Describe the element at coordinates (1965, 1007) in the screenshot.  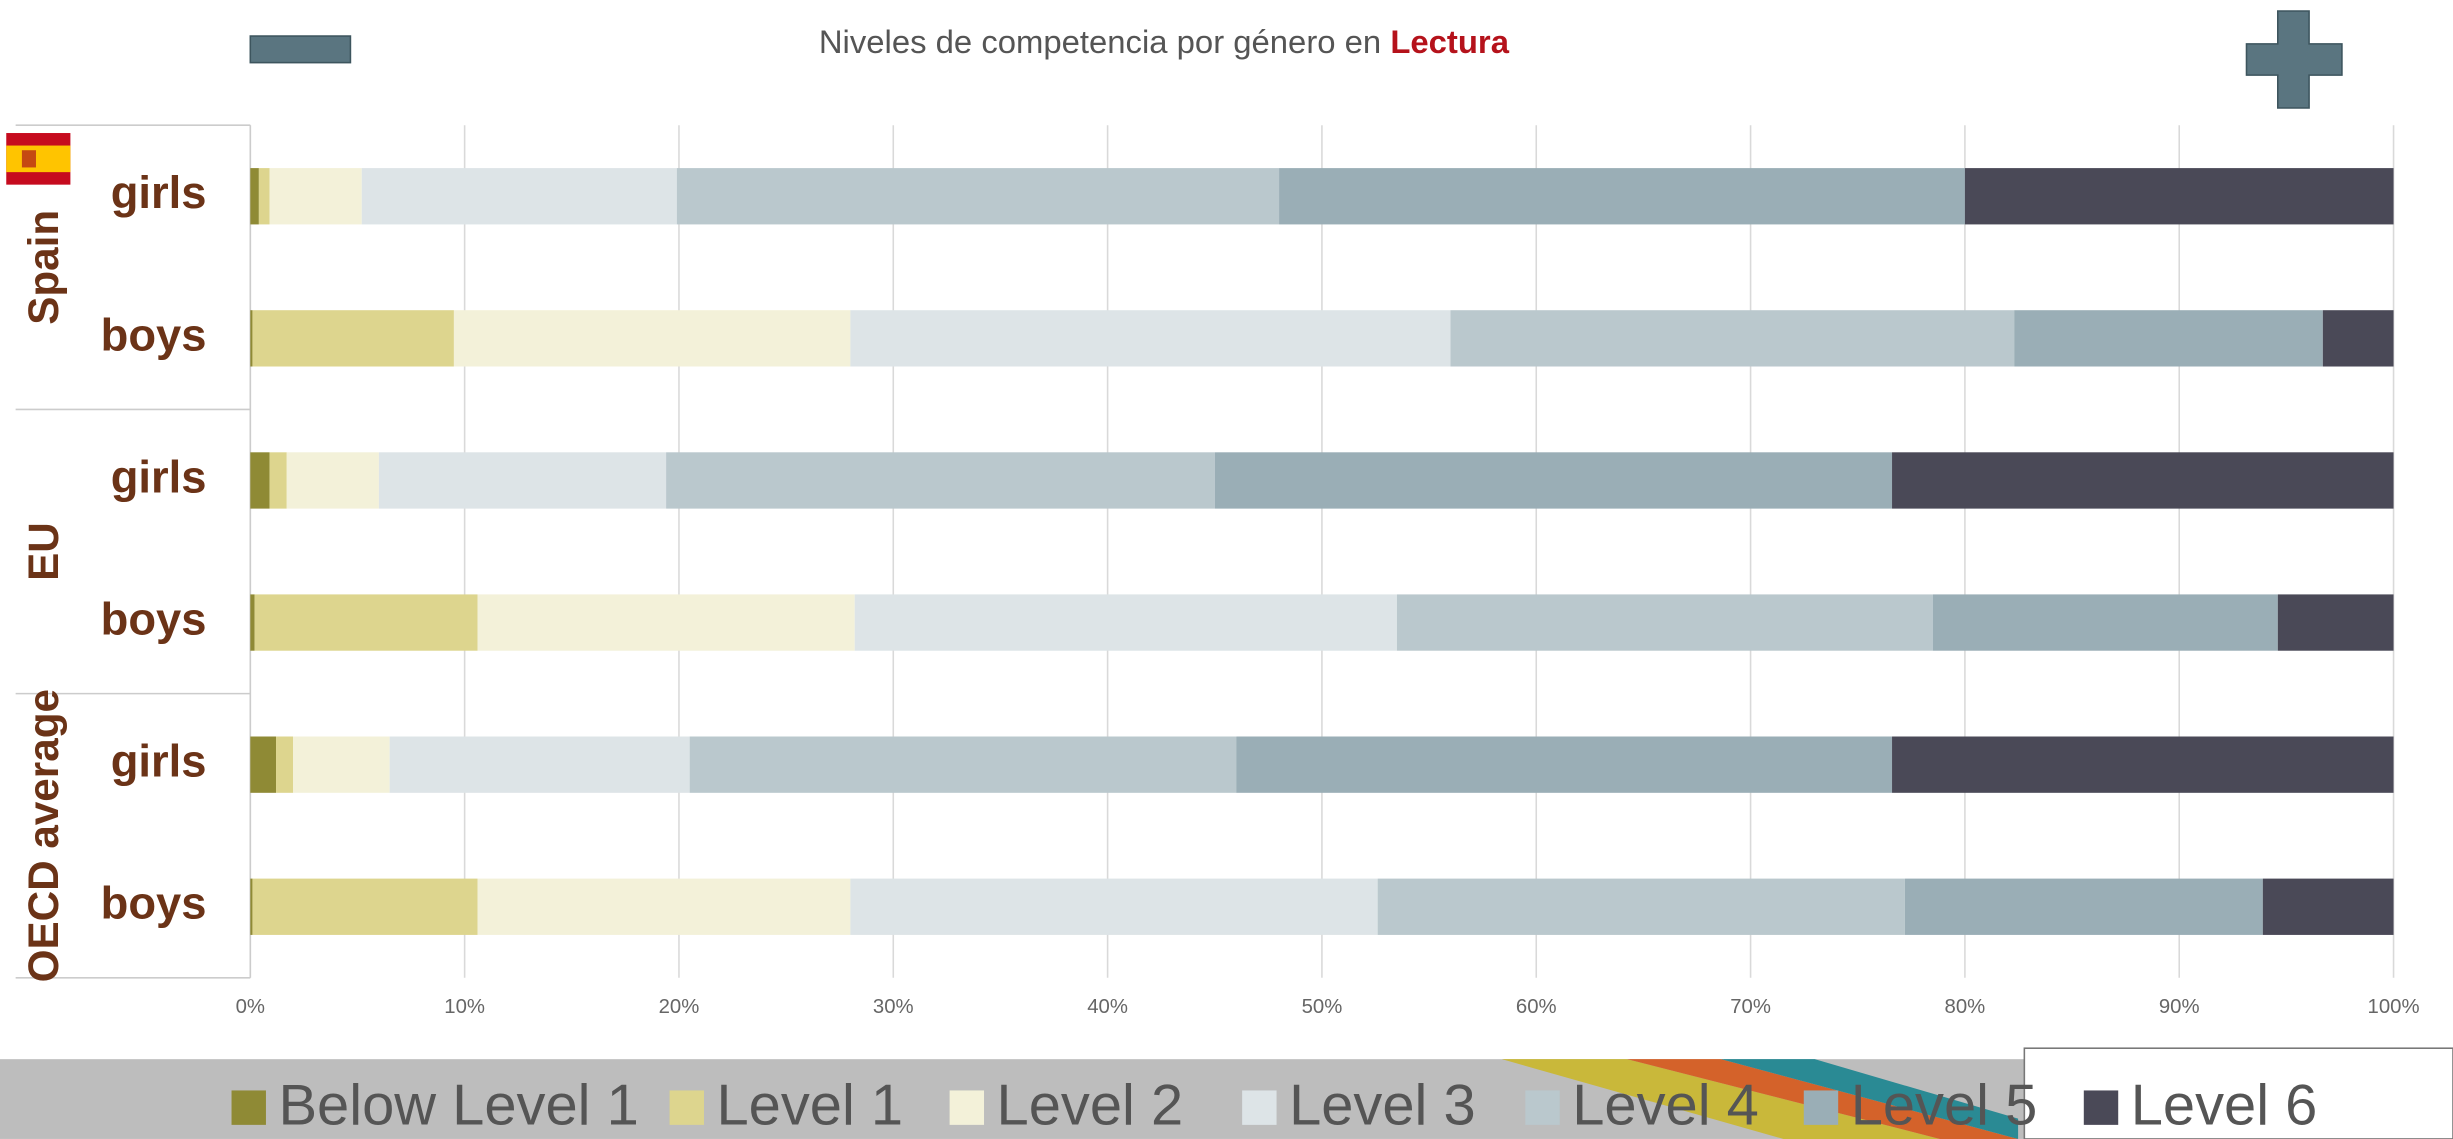
I see `x-tick-label: 80%` at that location.